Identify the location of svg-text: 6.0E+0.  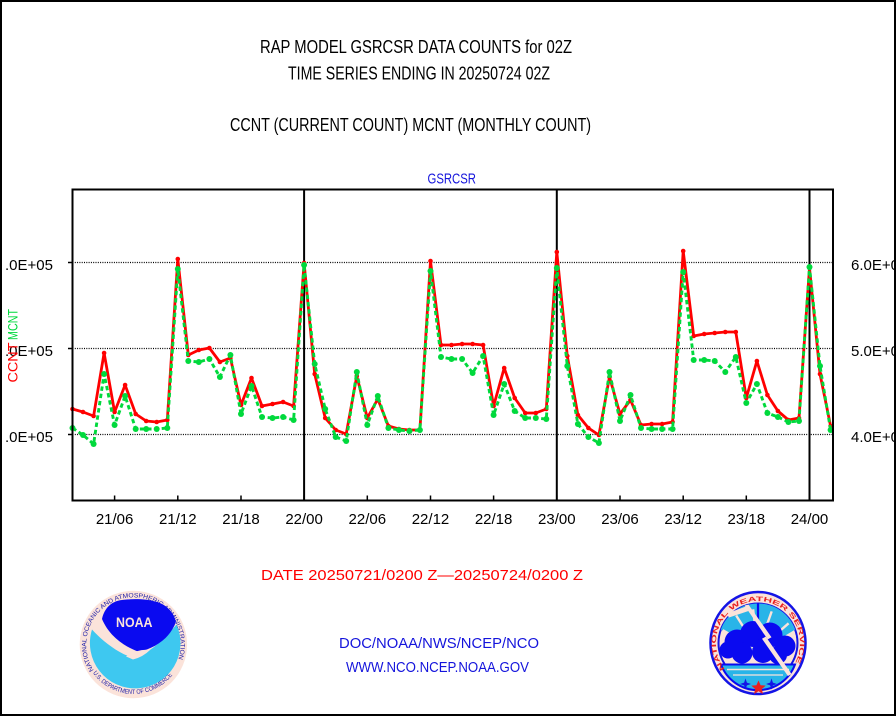
(873, 265).